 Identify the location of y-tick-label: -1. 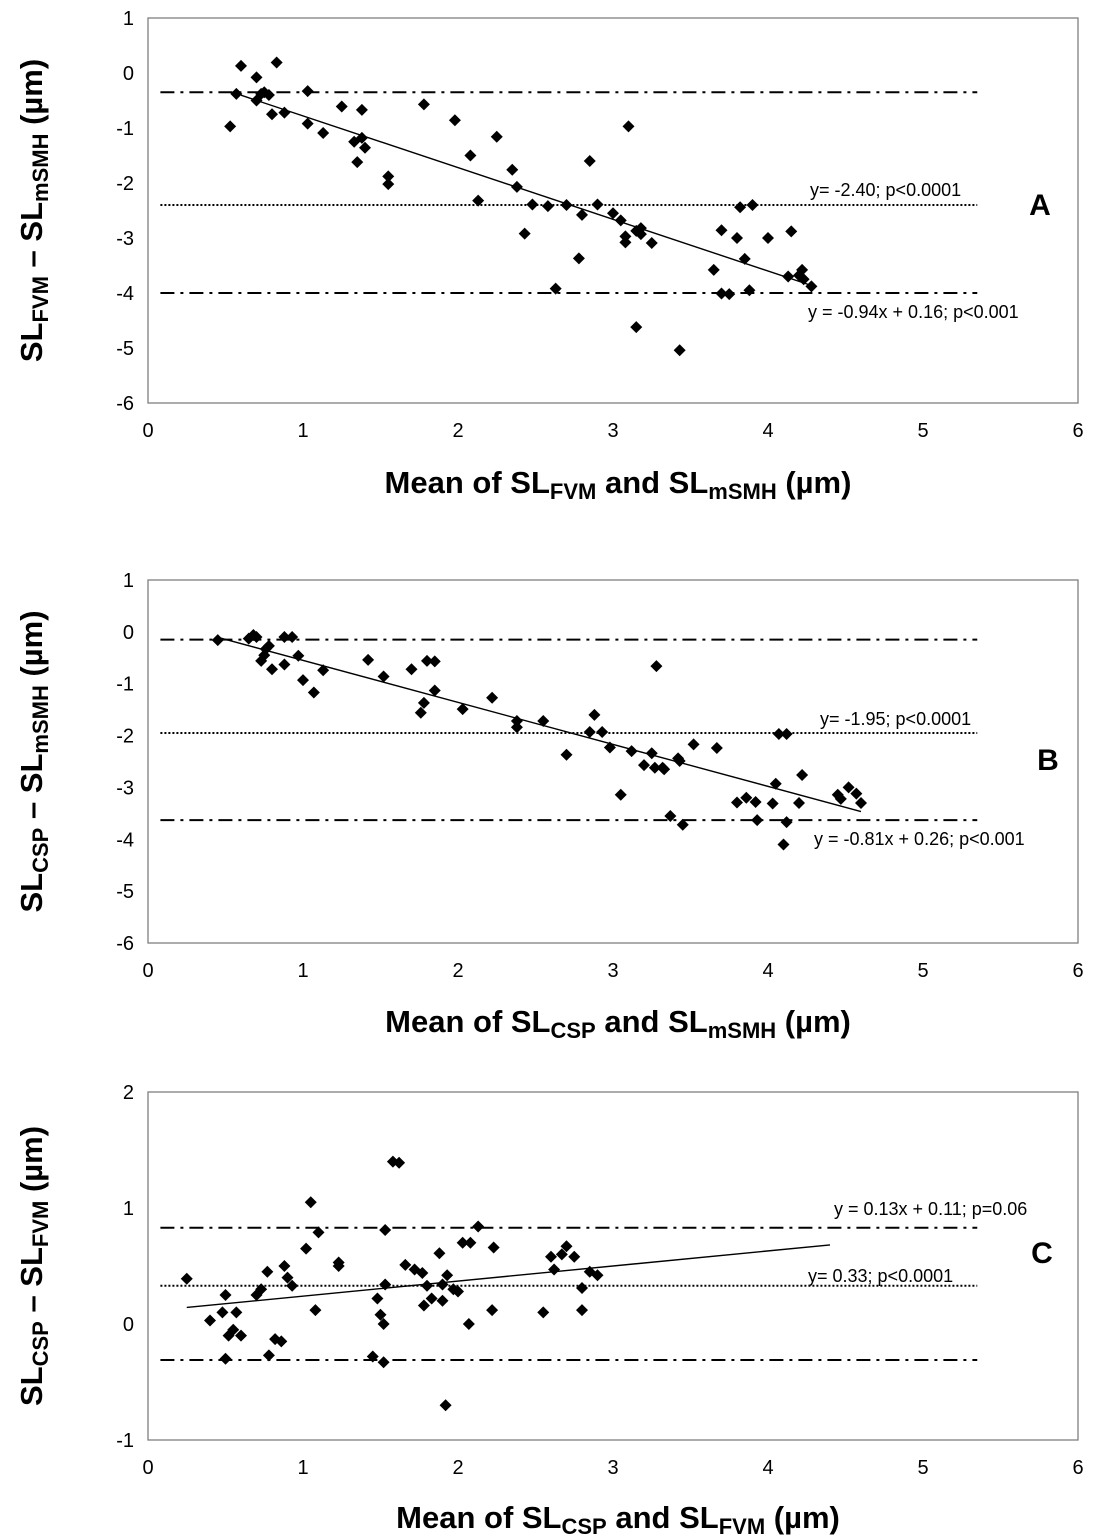
(125, 129).